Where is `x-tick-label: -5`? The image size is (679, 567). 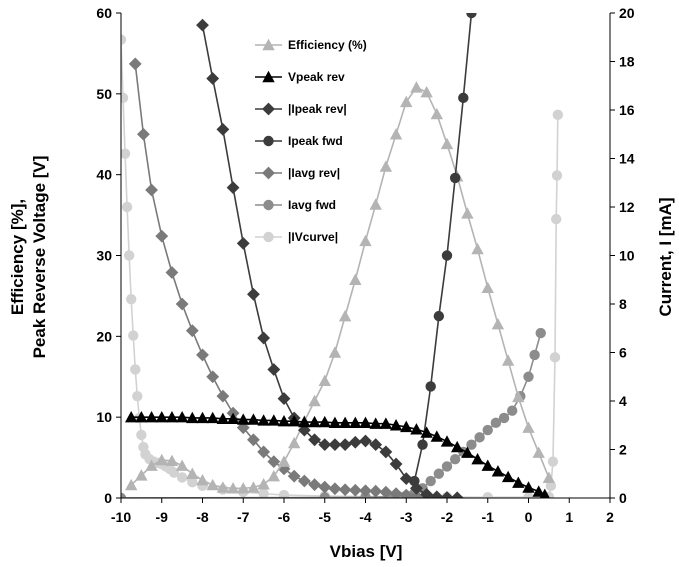 x-tick-label: -5 is located at coordinates (325, 517).